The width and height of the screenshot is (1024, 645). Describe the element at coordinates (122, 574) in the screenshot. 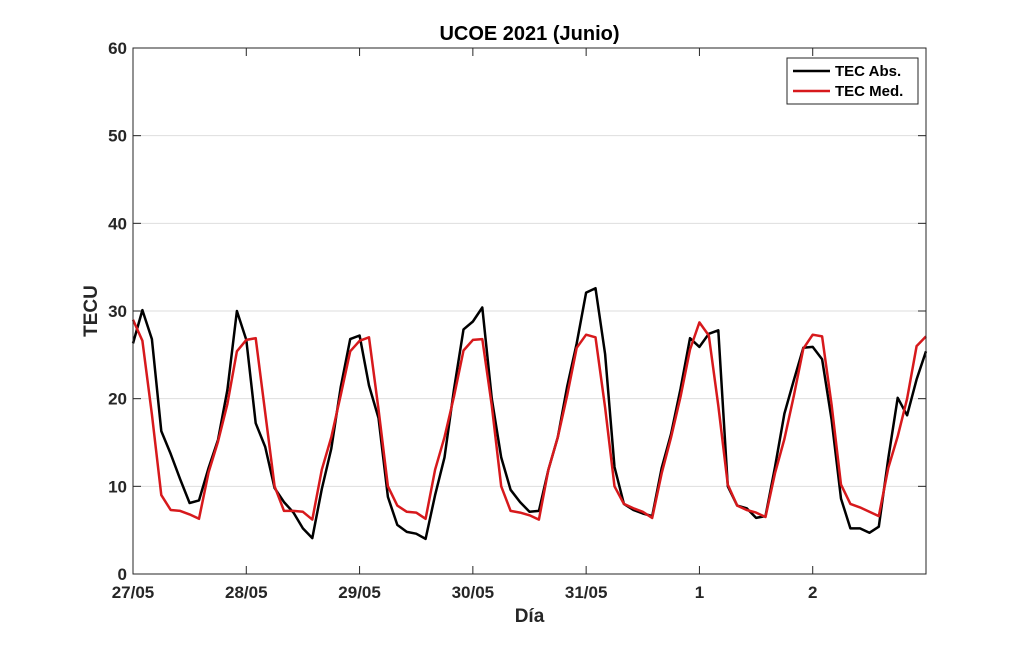

I see `y-tick-label: 0` at that location.